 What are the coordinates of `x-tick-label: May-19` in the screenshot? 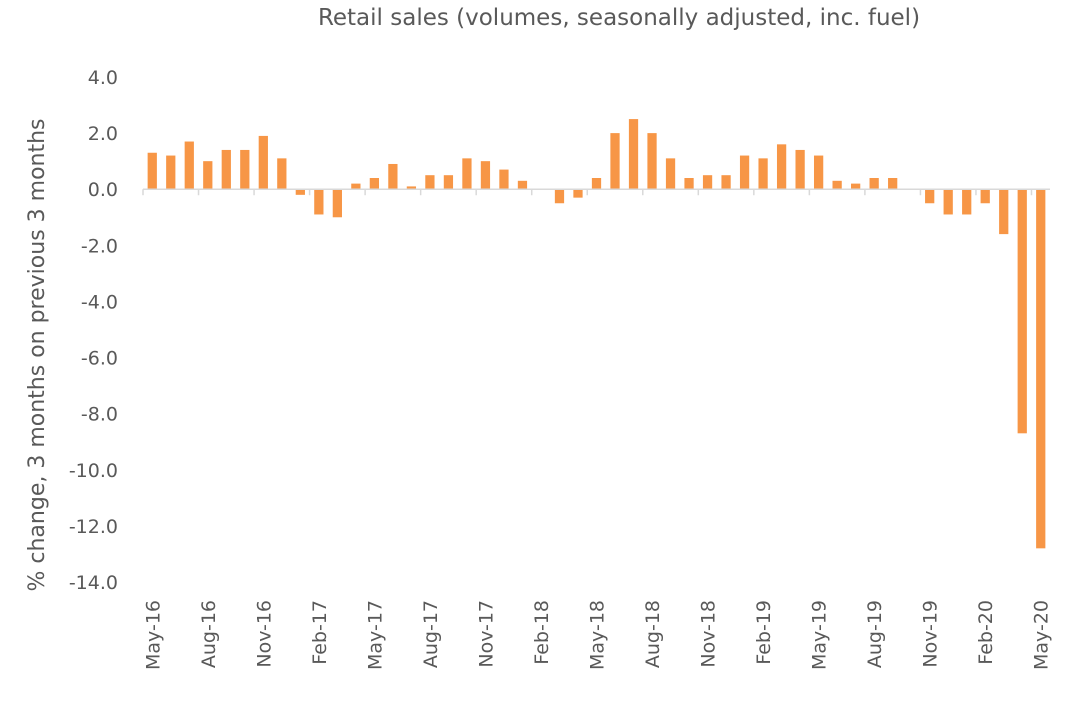 It's located at (820, 635).